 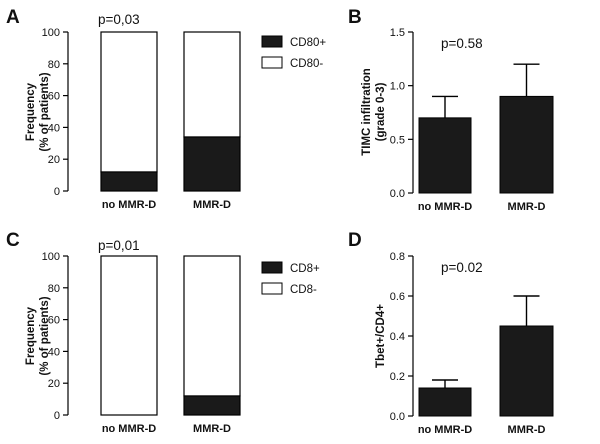 What do you see at coordinates (308, 43) in the screenshot?
I see `legend-label: CD80+` at bounding box center [308, 43].